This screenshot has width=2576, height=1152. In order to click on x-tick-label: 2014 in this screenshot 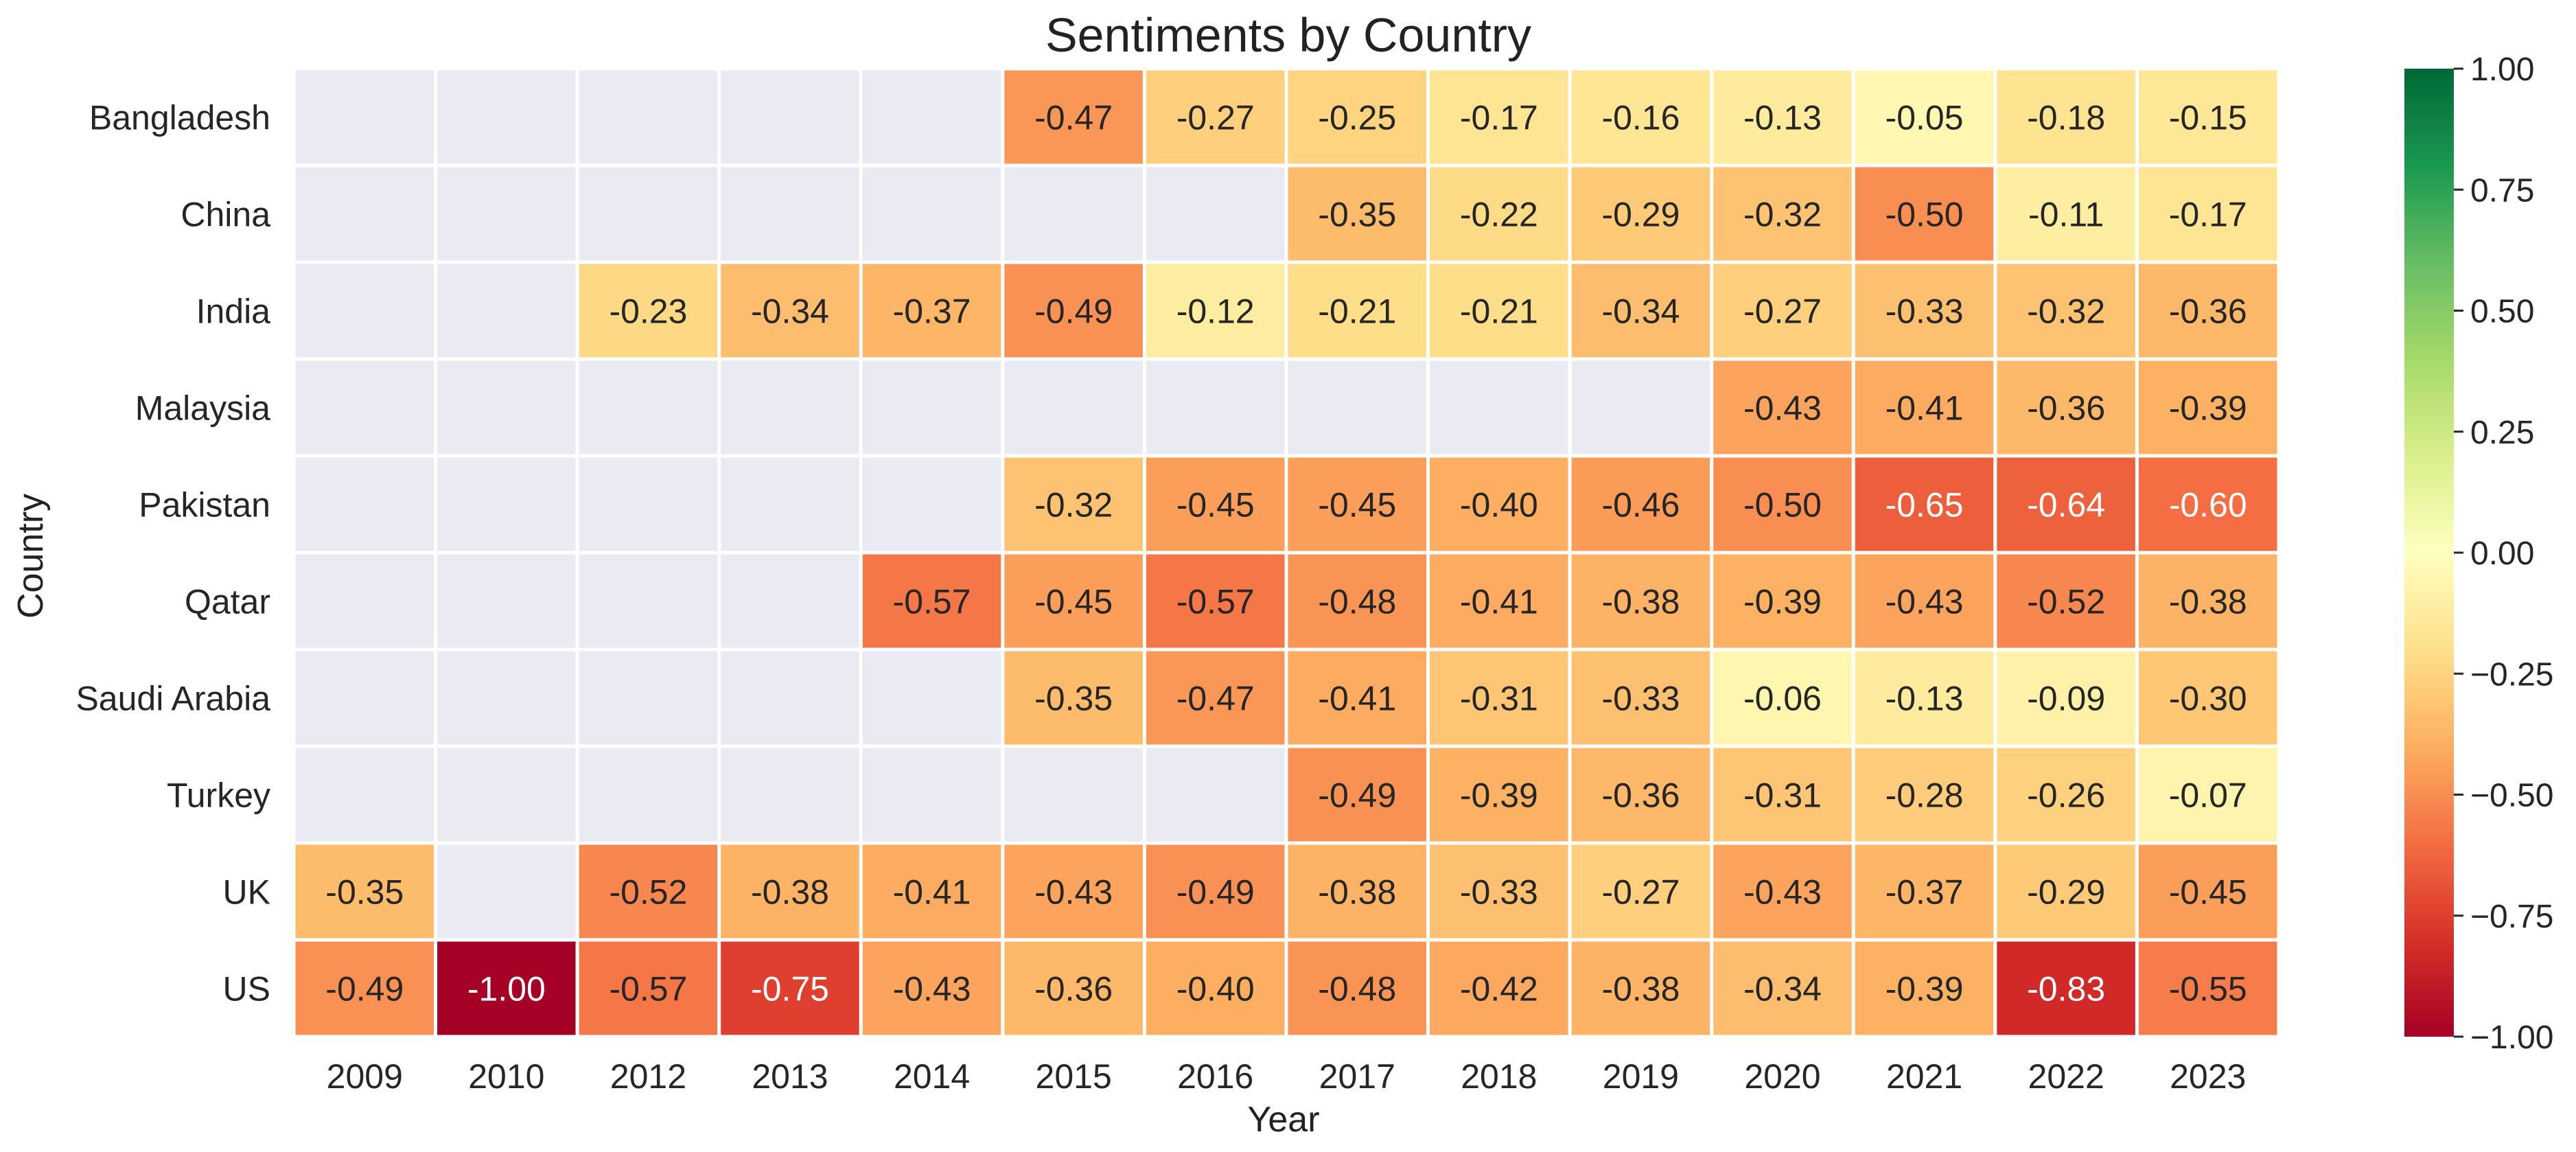, I will do `click(932, 1077)`.